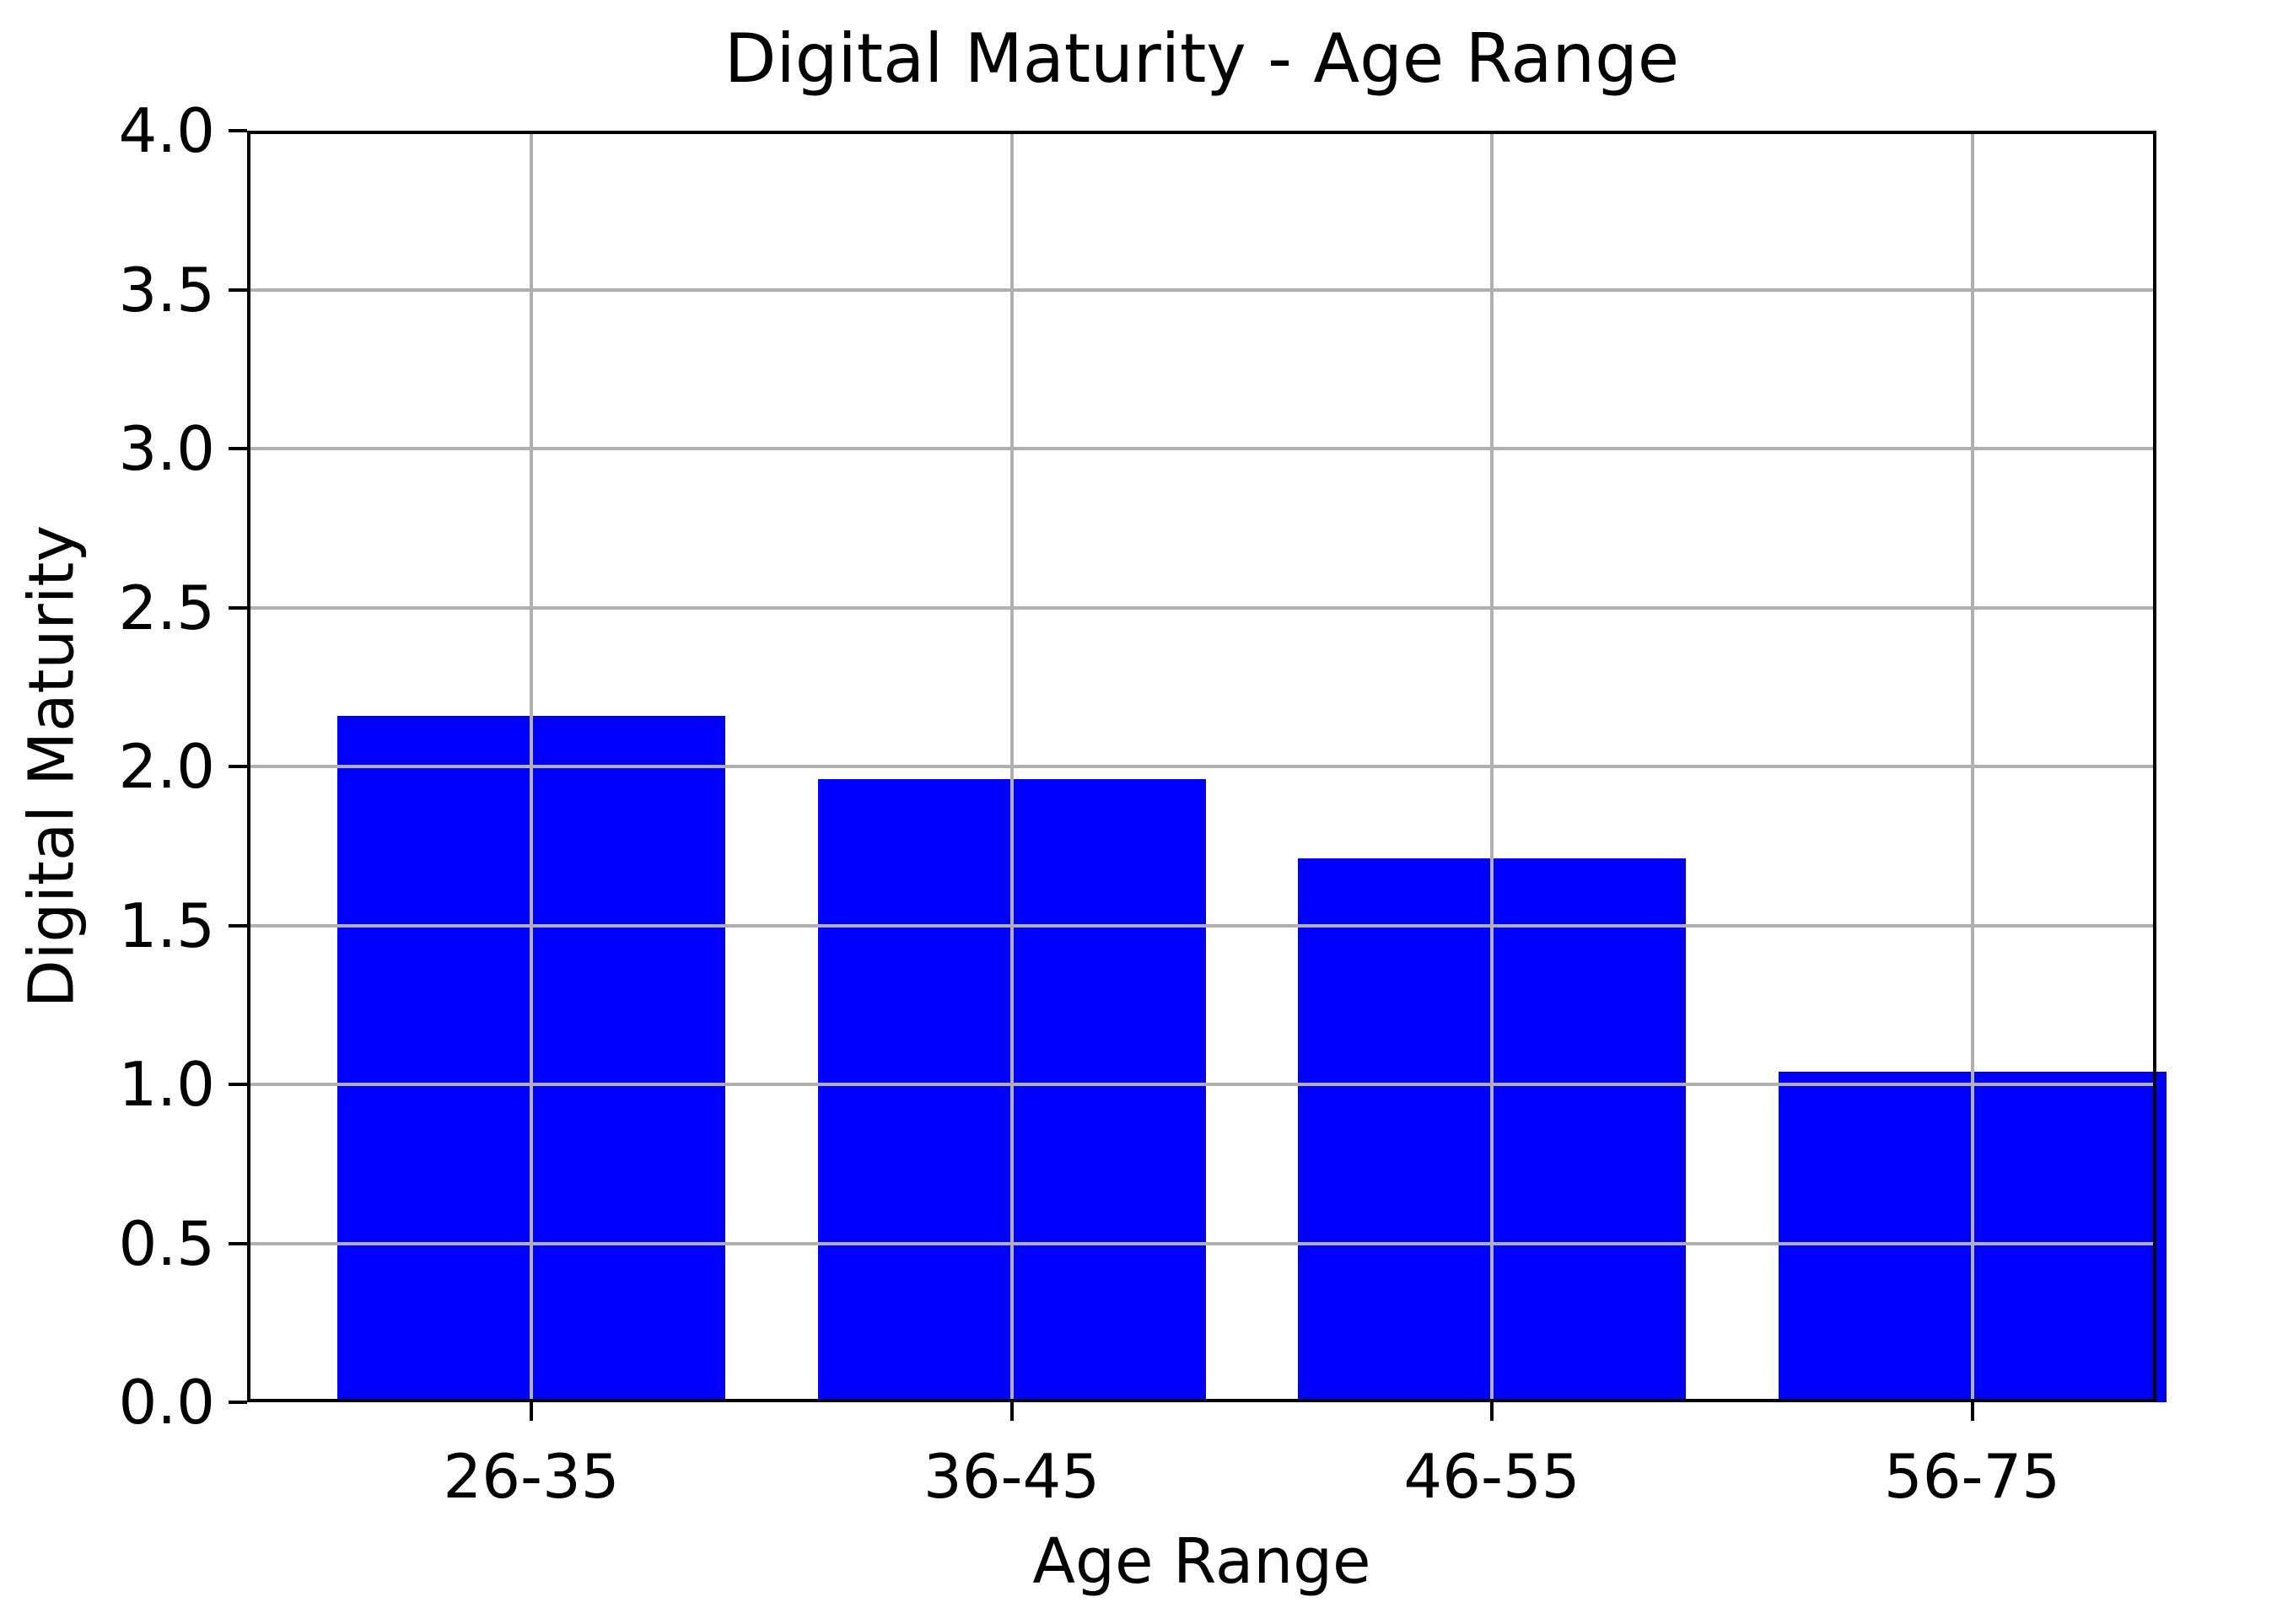  Describe the element at coordinates (166, 289) in the screenshot. I see `y-tick-label: 3.5` at that location.